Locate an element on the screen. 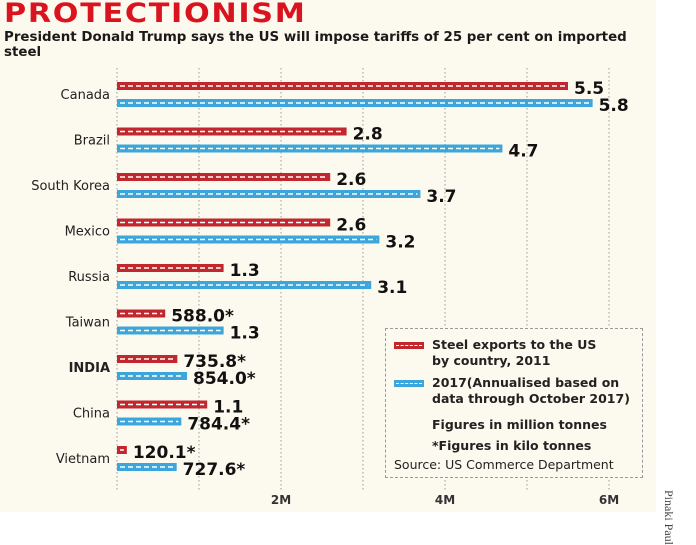 The width and height of the screenshot is (696, 545). legend-label-2017-line1: 2017(Annualised based on is located at coordinates (526, 382).